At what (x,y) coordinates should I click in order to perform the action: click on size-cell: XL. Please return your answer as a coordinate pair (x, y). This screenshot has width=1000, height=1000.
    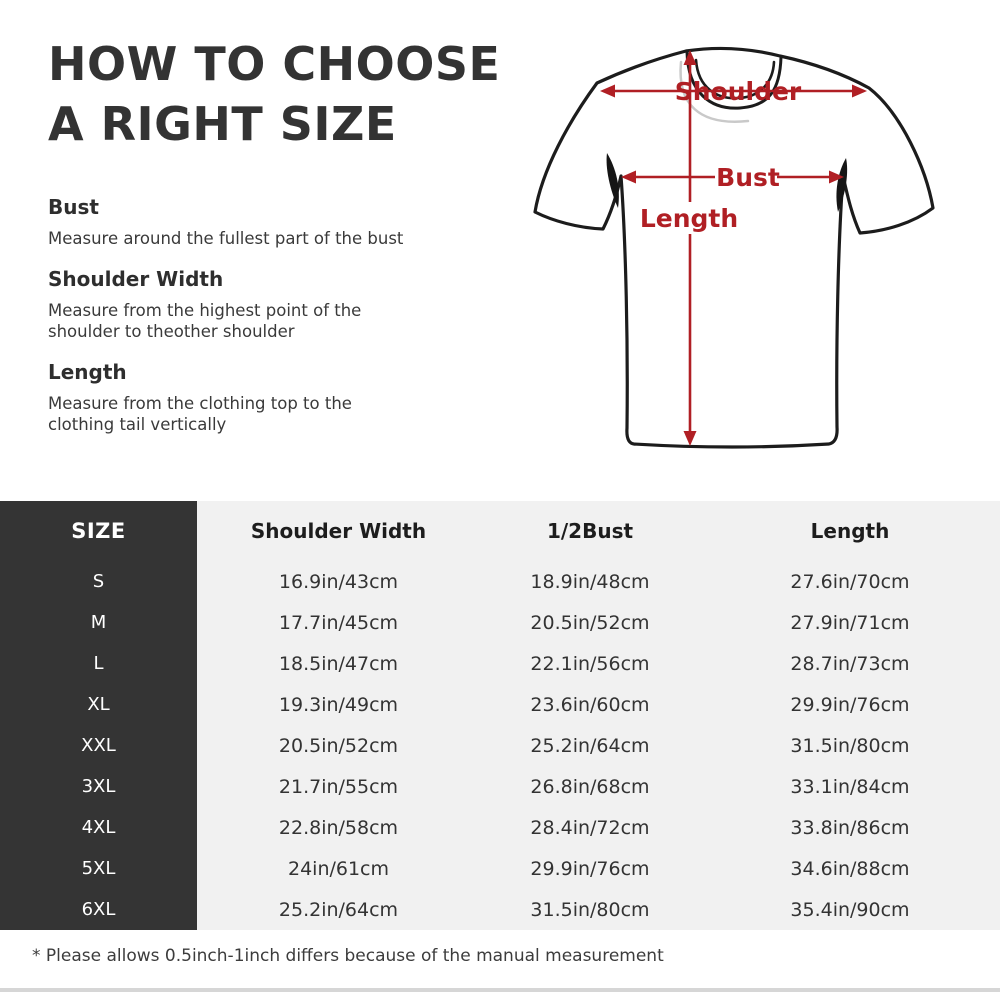
    Looking at the image, I should click on (98, 704).